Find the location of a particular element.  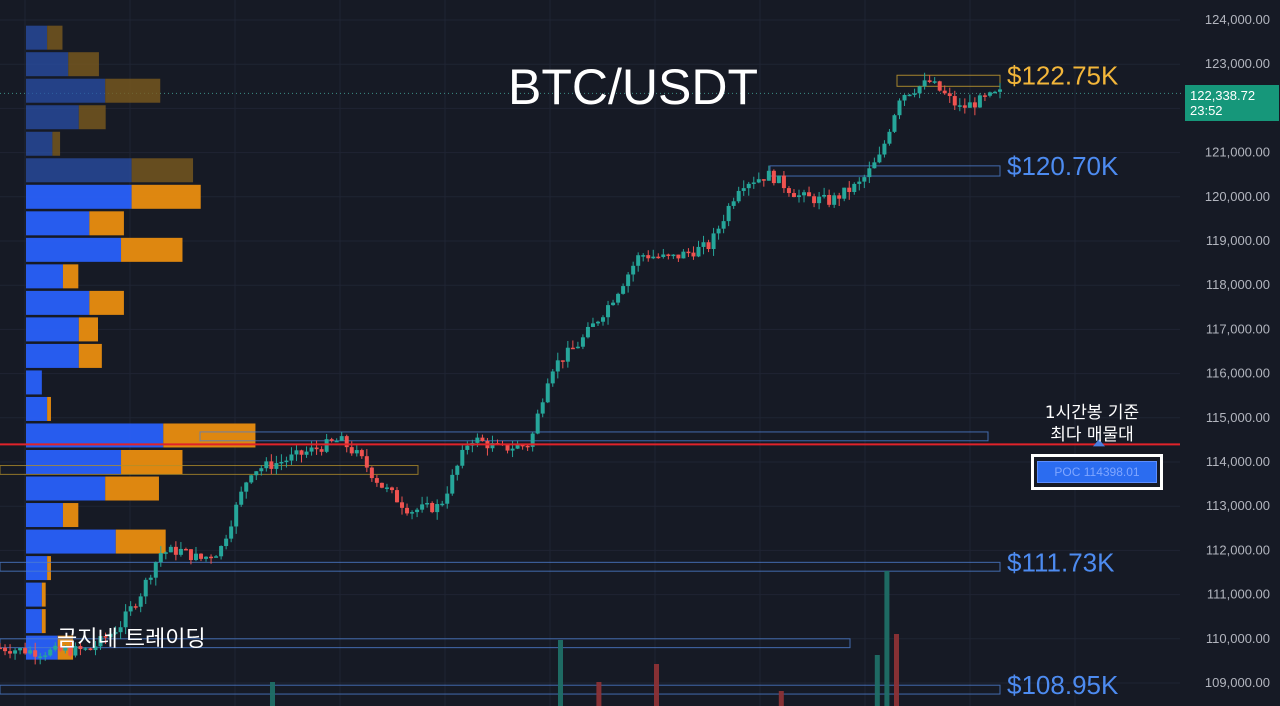

y-tick-label: 117,000.00 is located at coordinates (1238, 328).